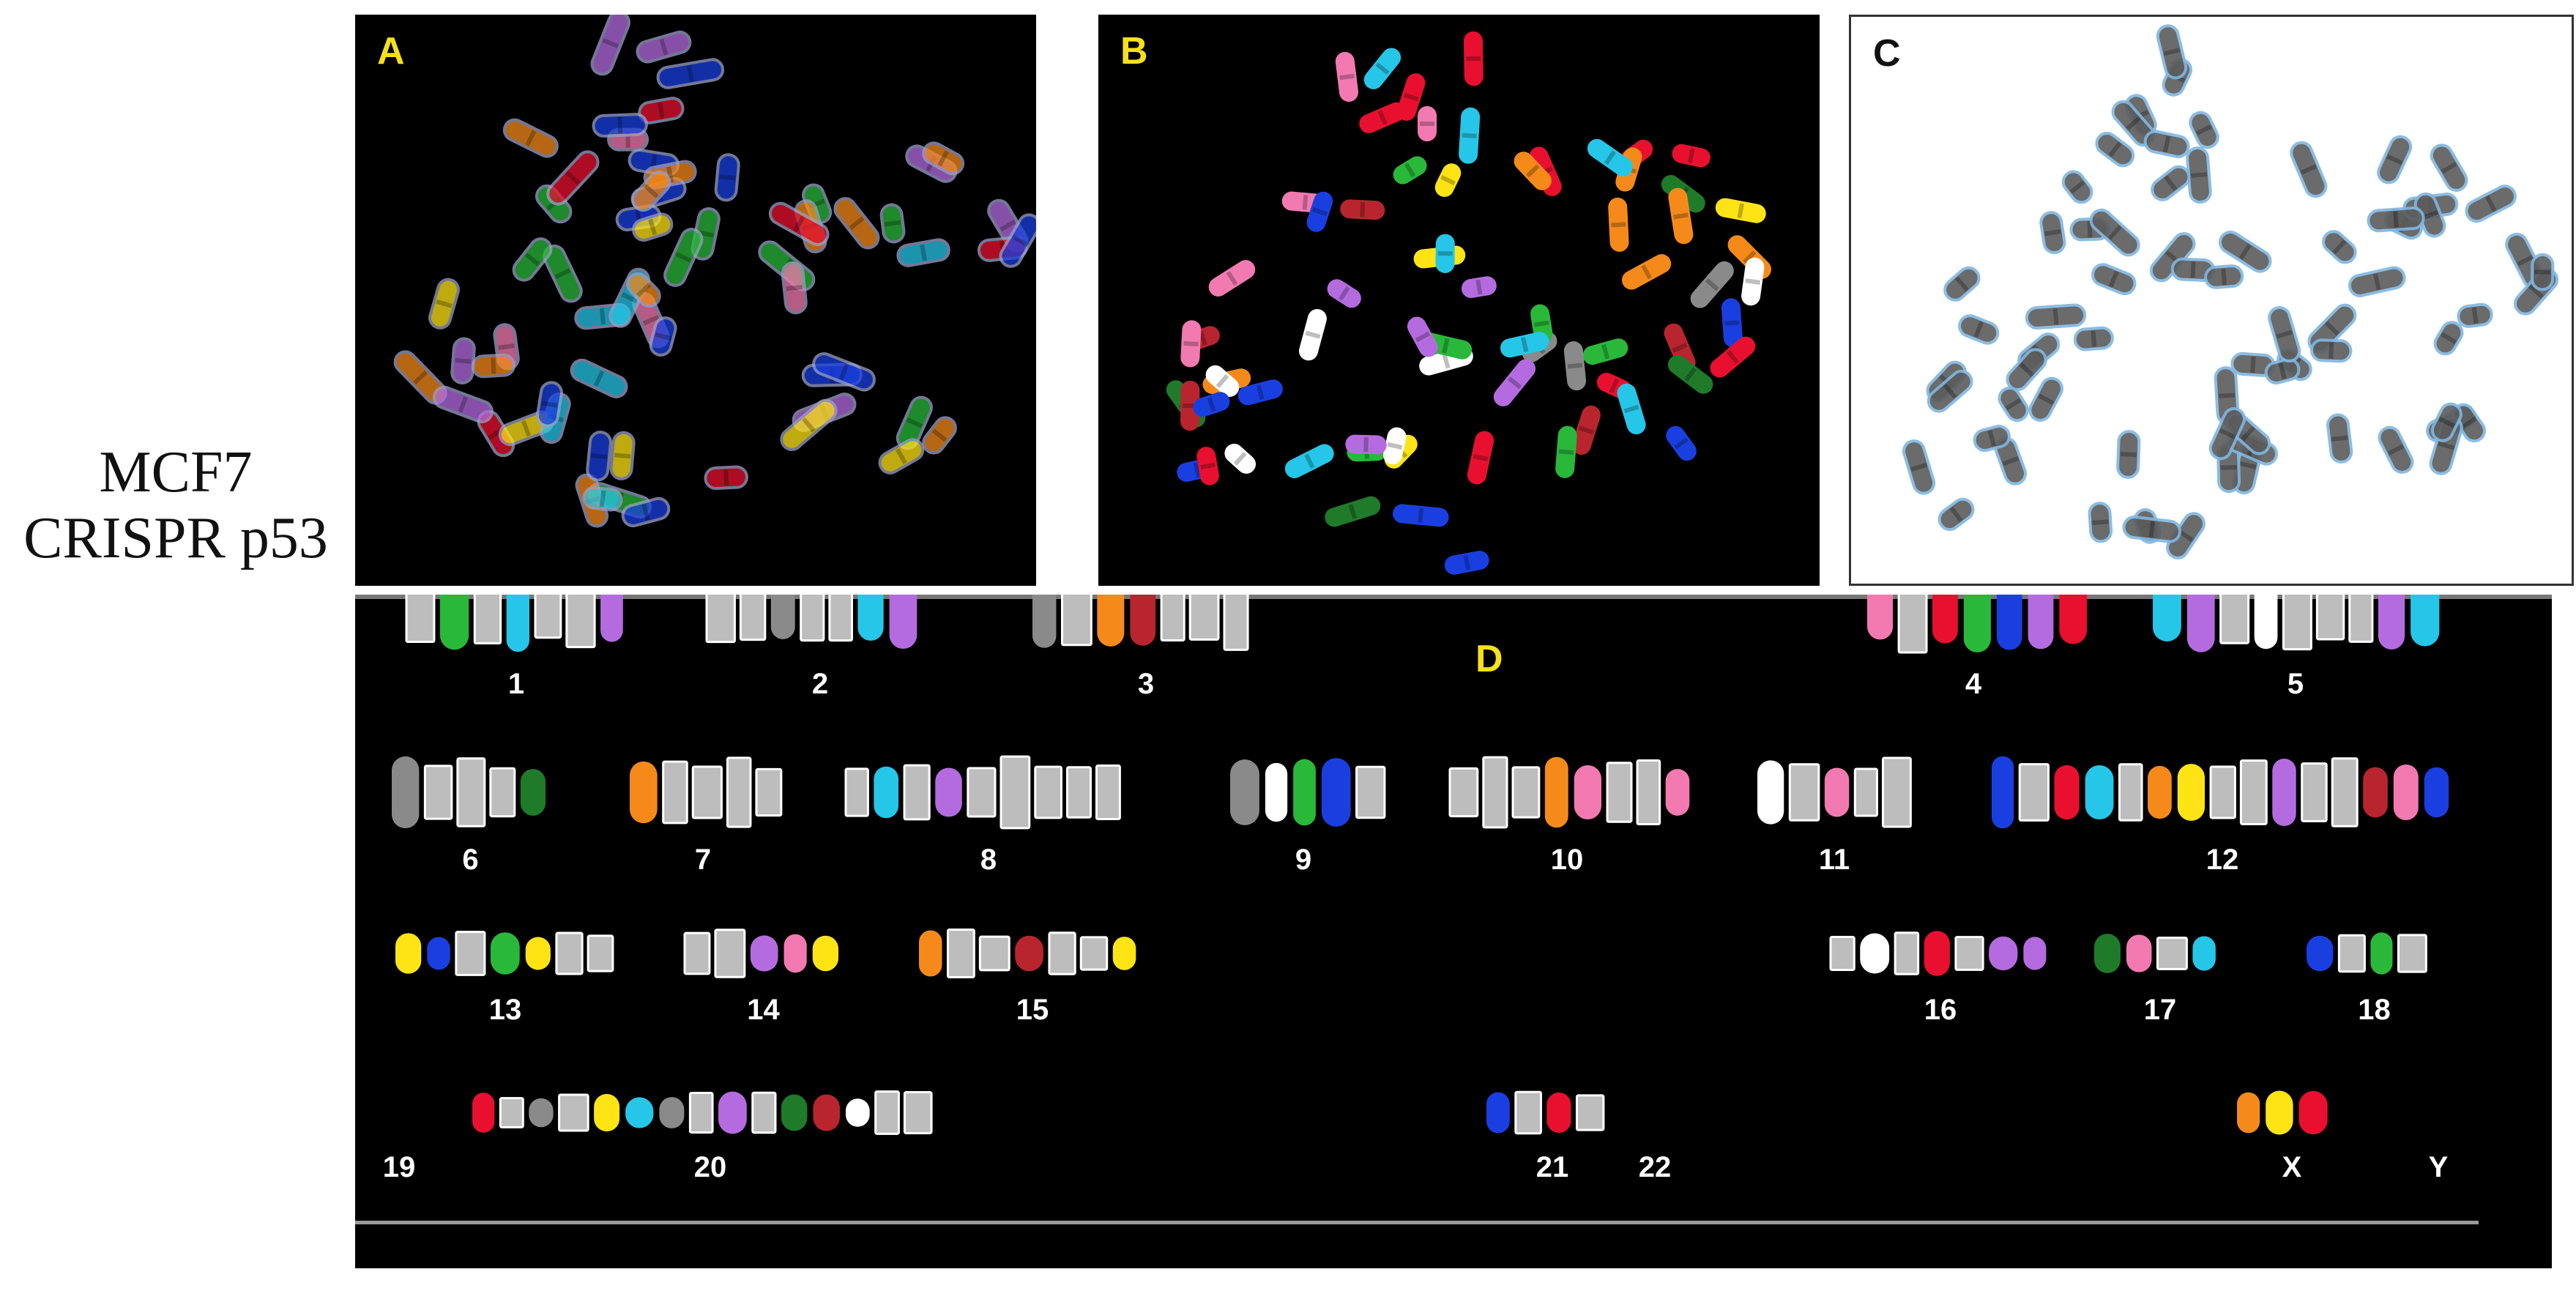  I want to click on karyotype-label-x: X, so click(2292, 1167).